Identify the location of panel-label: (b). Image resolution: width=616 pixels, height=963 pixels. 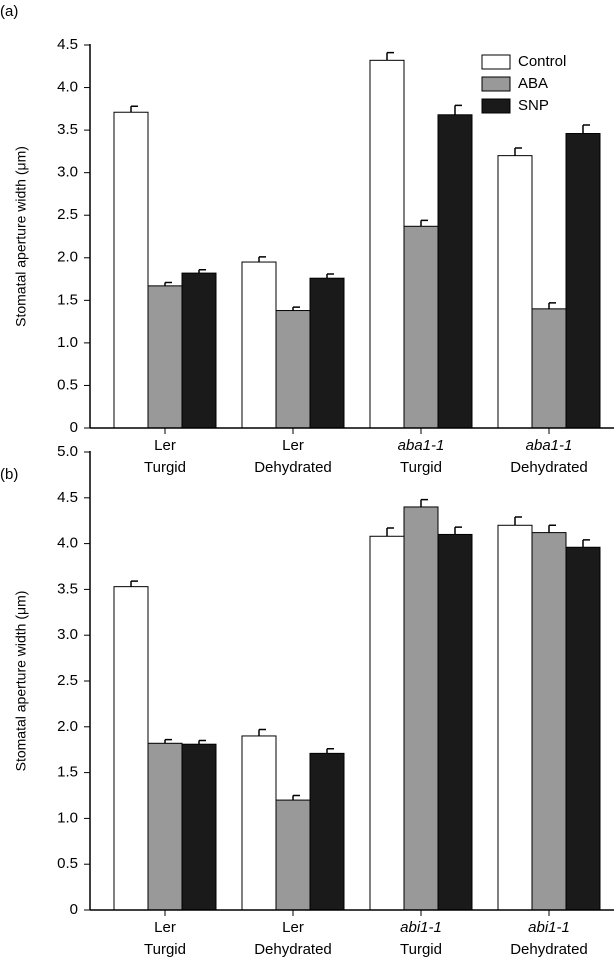
(9, 474).